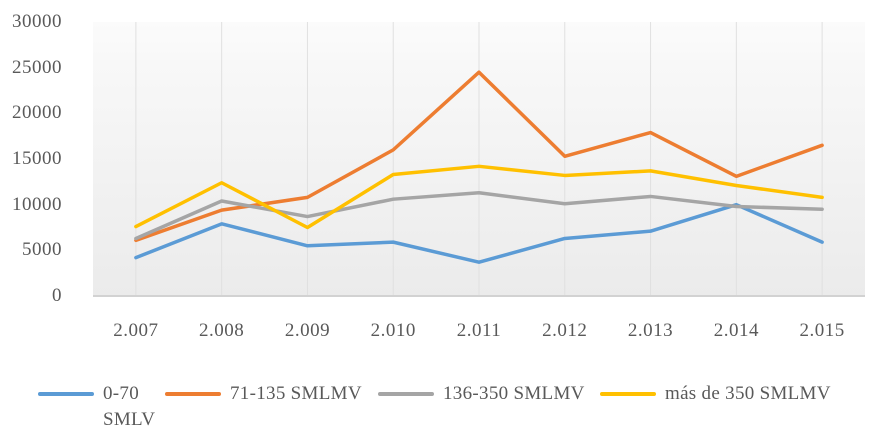 This screenshot has height=444, width=874. Describe the element at coordinates (736, 330) in the screenshot. I see `x-axis-tick-label: 2.014` at that location.